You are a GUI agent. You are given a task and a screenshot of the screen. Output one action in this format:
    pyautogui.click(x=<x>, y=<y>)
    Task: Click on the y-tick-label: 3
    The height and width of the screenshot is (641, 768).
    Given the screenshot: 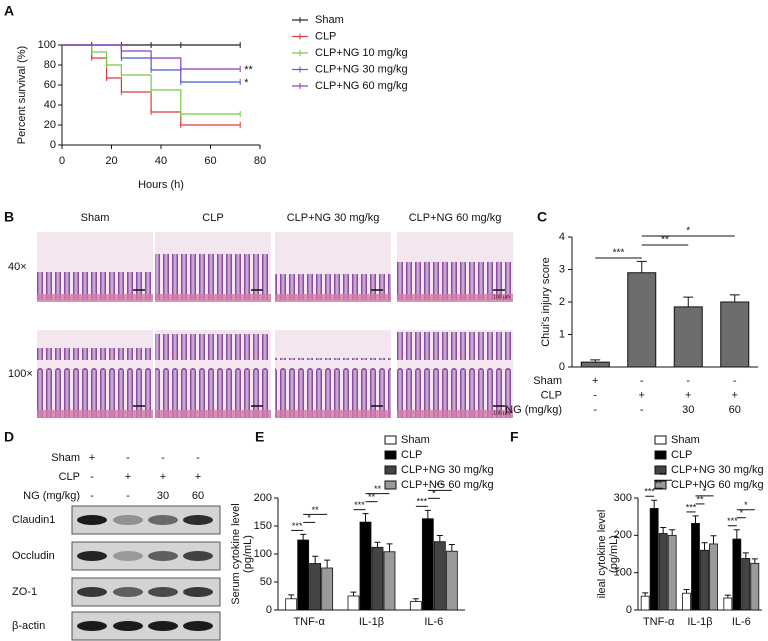 What is the action you would take?
    pyautogui.click(x=562, y=269)
    